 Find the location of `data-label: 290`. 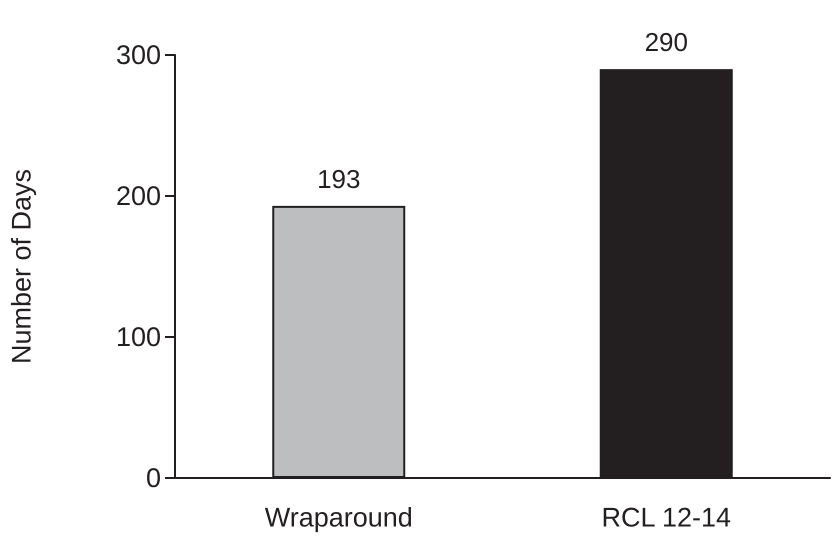

data-label: 290 is located at coordinates (666, 42).